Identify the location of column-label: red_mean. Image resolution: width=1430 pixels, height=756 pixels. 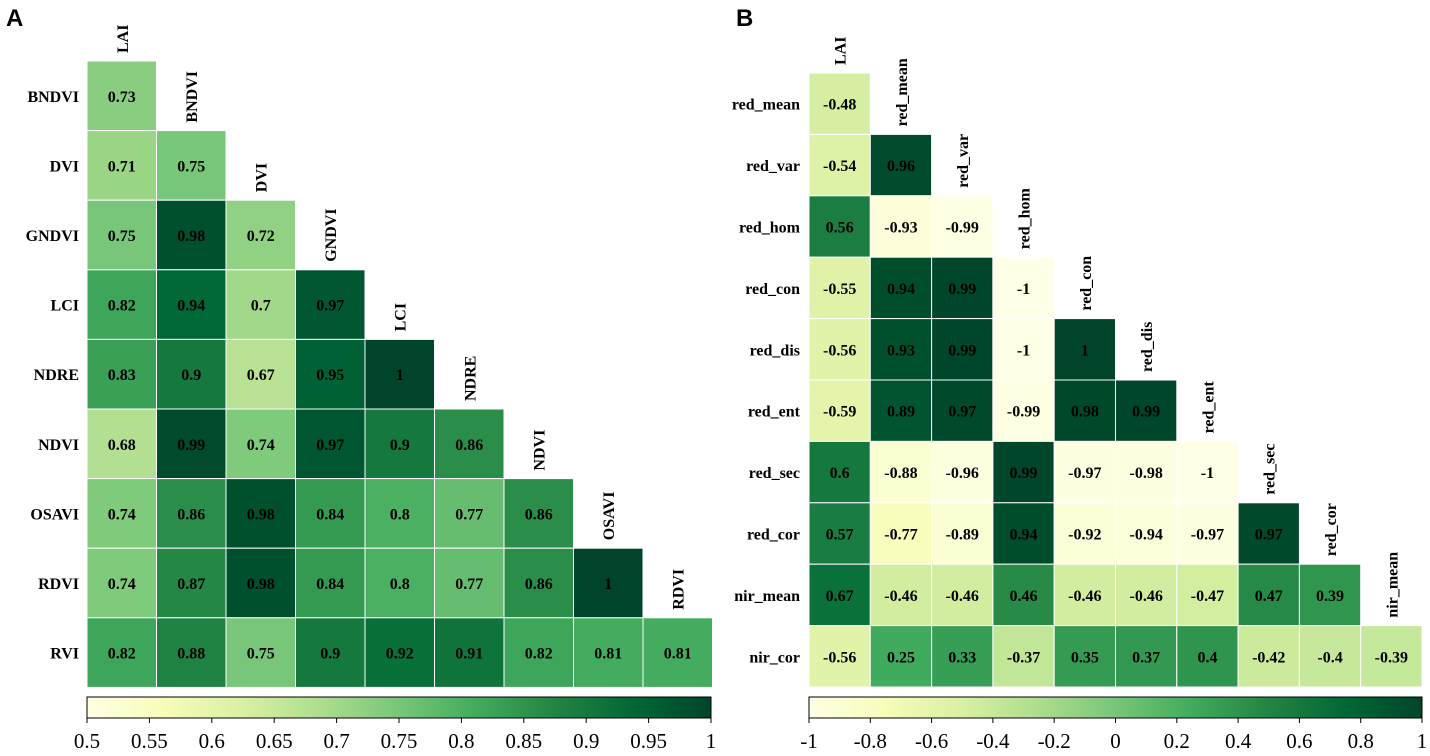
(902, 92).